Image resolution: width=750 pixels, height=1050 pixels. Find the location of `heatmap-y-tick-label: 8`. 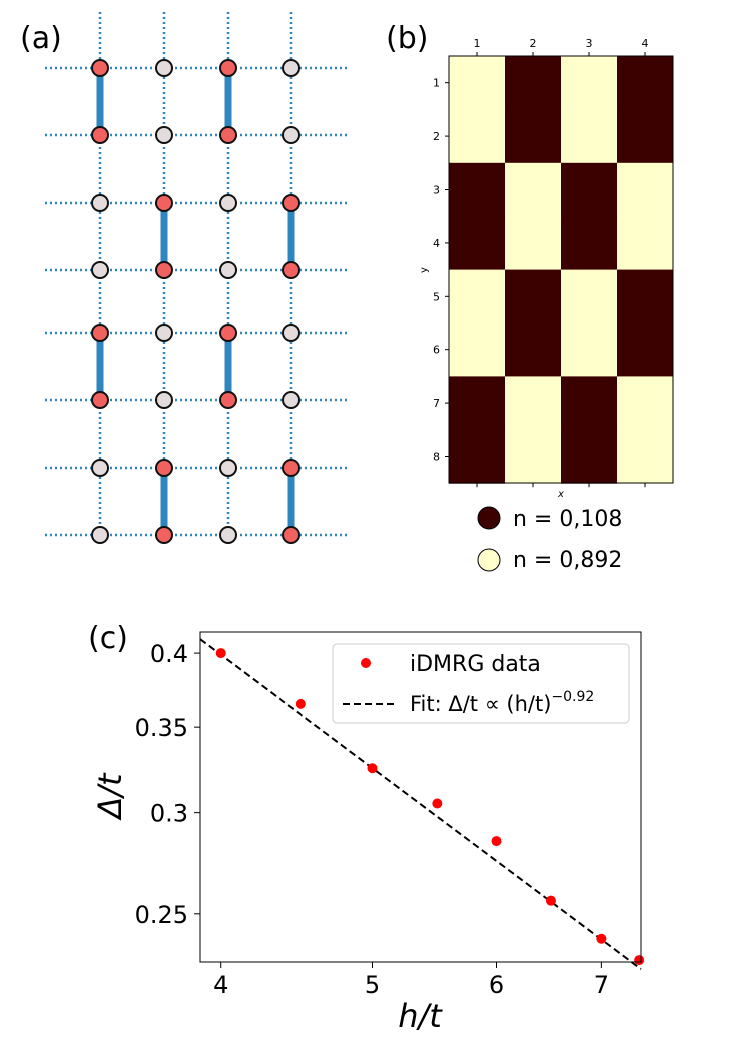

heatmap-y-tick-label: 8 is located at coordinates (436, 457).